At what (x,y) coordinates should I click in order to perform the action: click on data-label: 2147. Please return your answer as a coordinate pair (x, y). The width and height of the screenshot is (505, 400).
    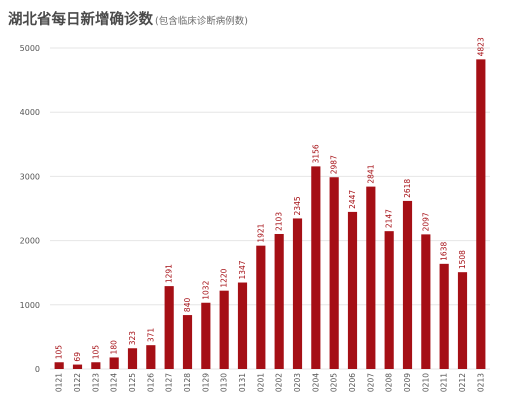
    Looking at the image, I should click on (389, 218).